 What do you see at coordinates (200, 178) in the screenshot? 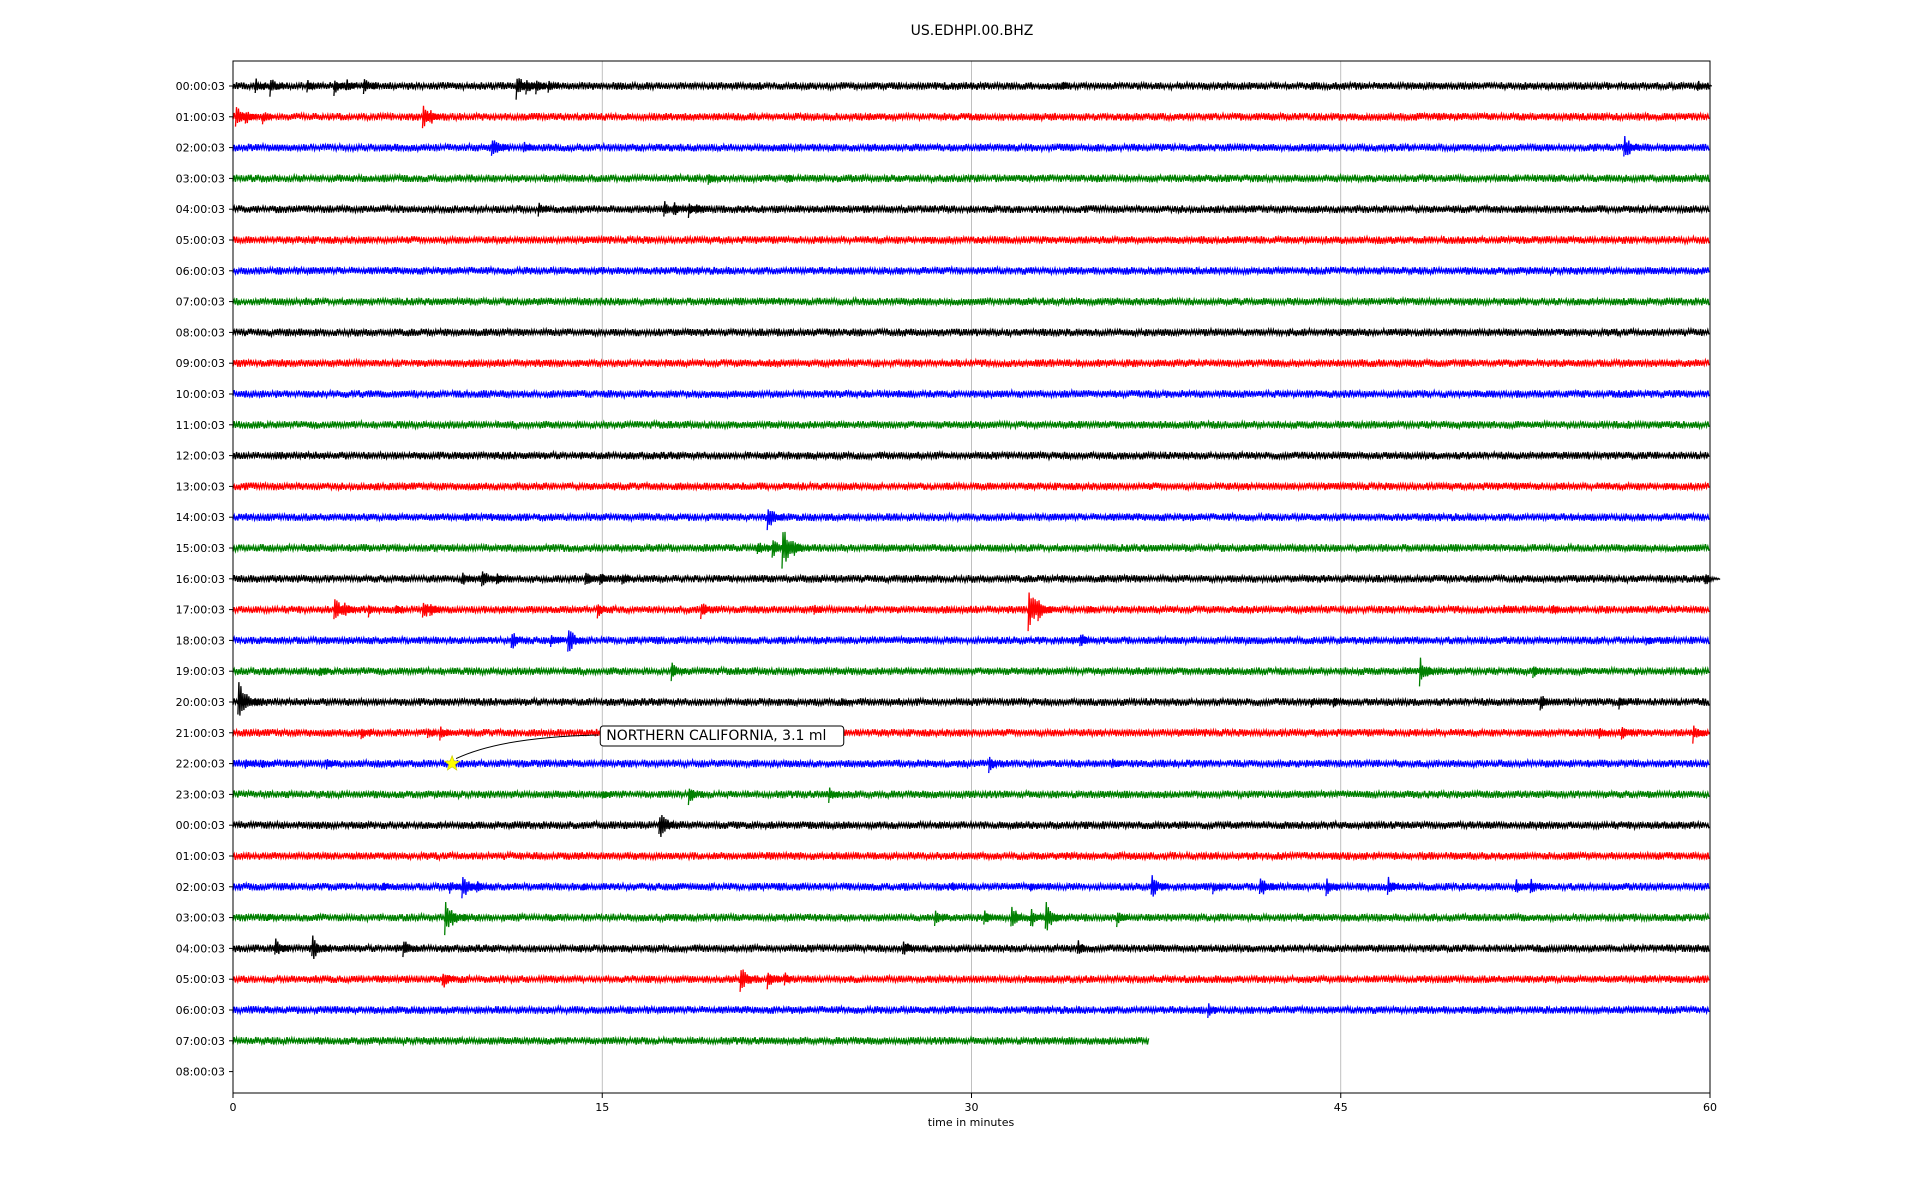
I see `row-label-3: 03:00:03` at bounding box center [200, 178].